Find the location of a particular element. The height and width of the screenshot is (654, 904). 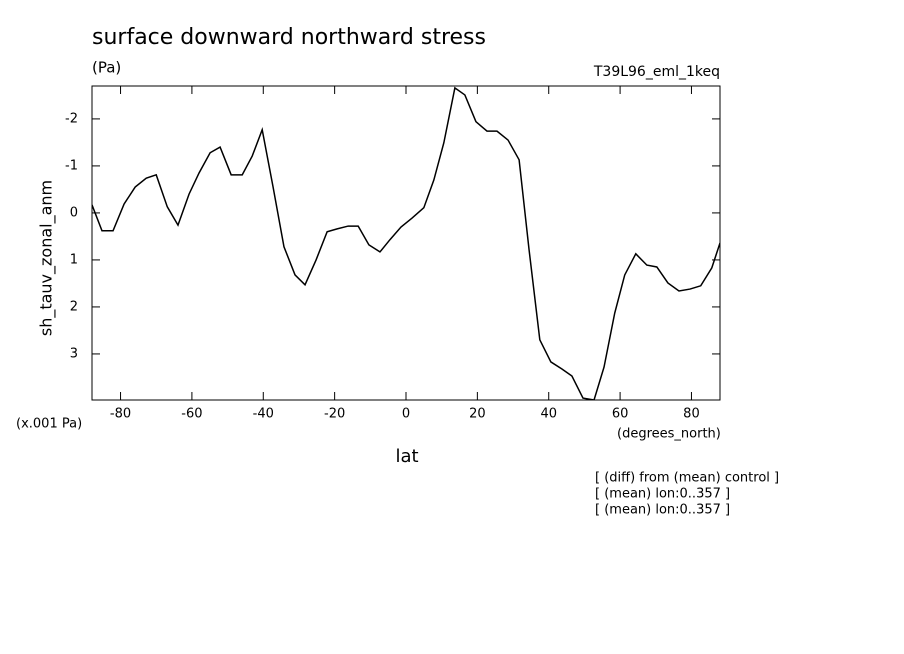

y-tick-label: 0 is located at coordinates (74, 212).